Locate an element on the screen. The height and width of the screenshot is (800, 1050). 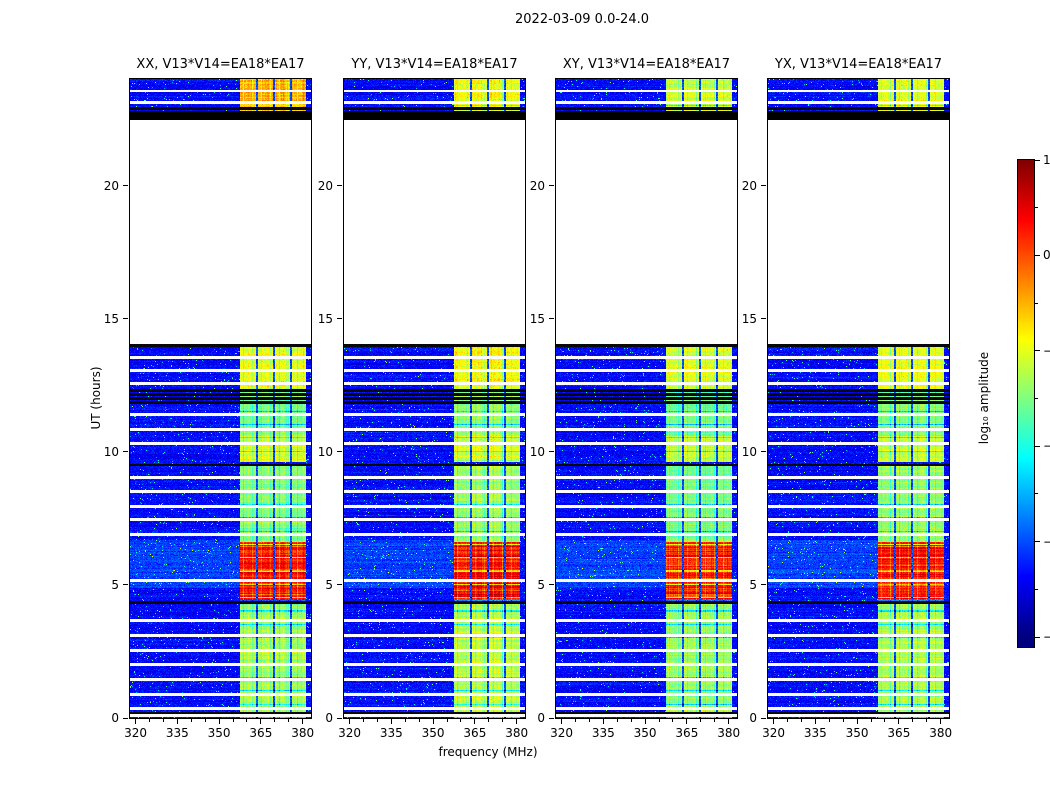
spectrogram-panel-xx is located at coordinates (220, 398).